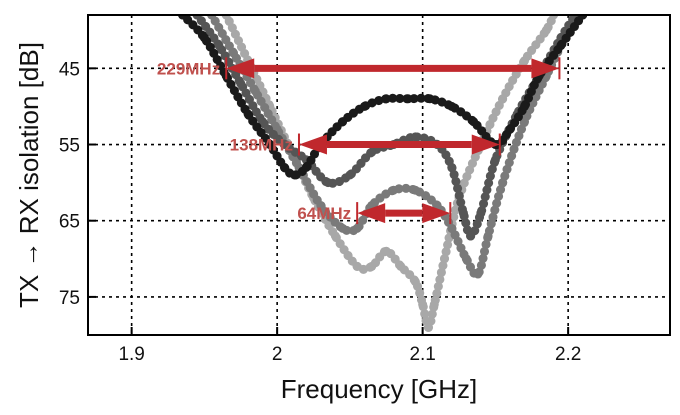 The height and width of the screenshot is (415, 680). What do you see at coordinates (131, 354) in the screenshot?
I see `x-tick-label: 1.9` at bounding box center [131, 354].